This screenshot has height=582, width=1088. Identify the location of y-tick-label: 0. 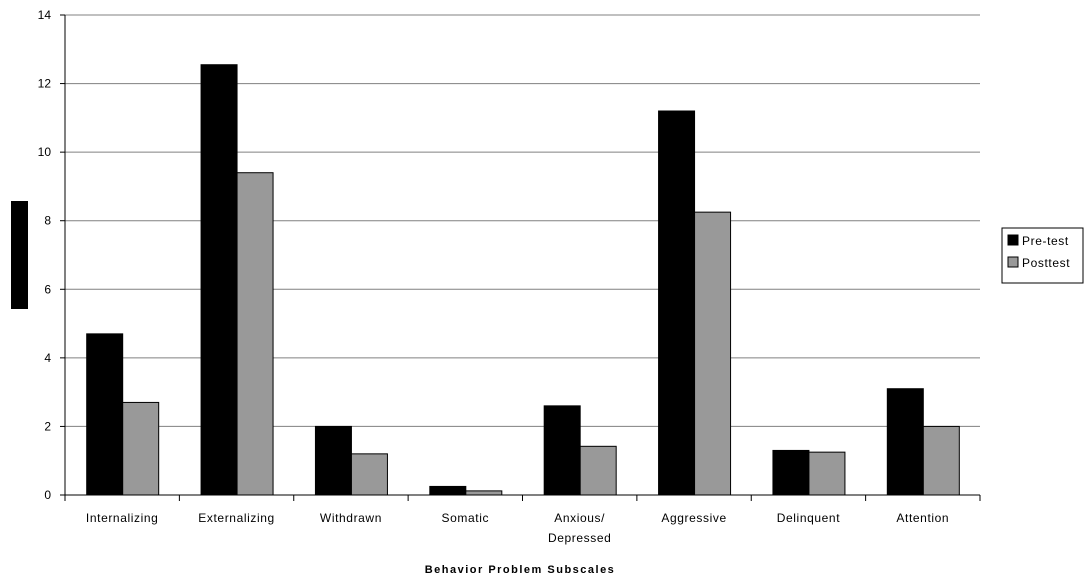
(47, 495).